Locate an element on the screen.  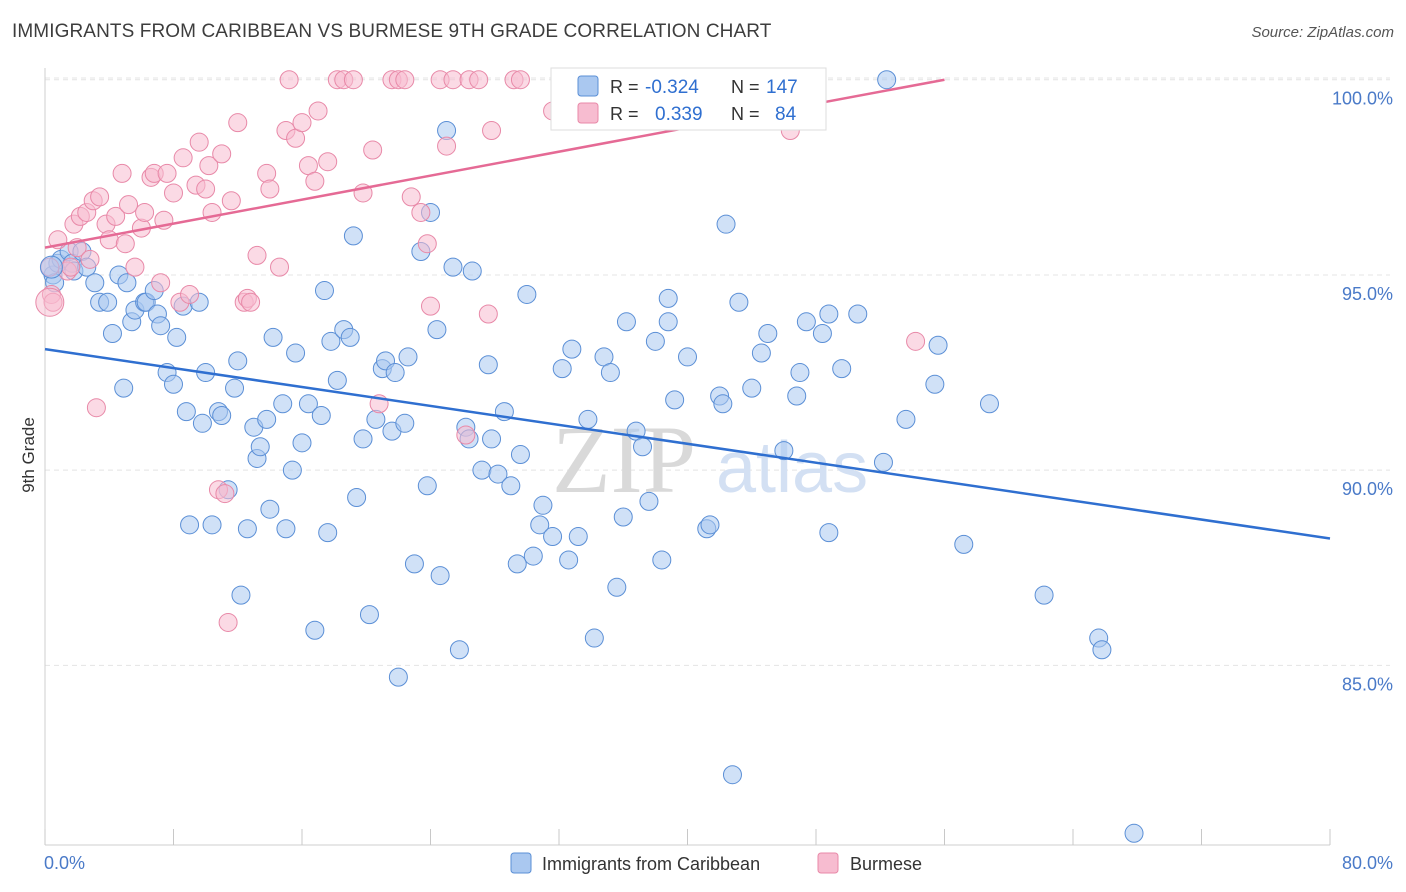
legend-n-value-burmese: 84 is located at coordinates (786, 114).